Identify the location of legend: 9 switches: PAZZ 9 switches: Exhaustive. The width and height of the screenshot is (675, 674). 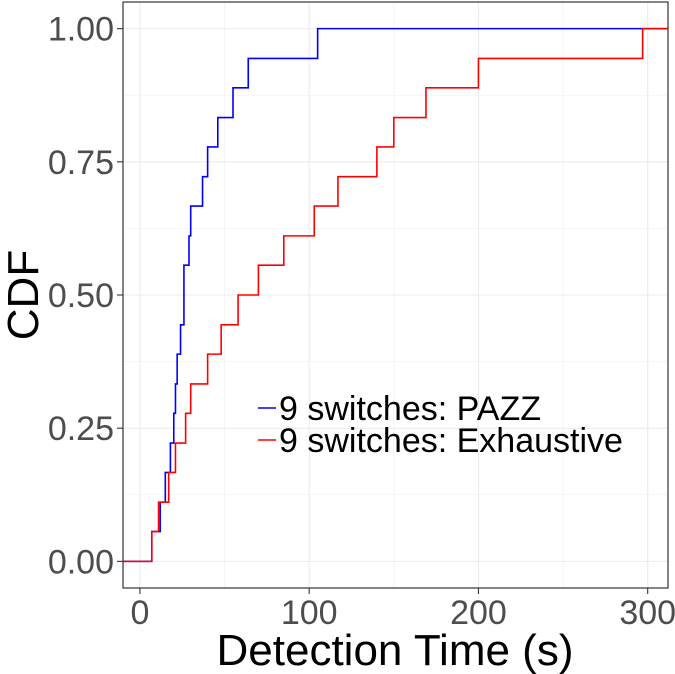
(440, 425).